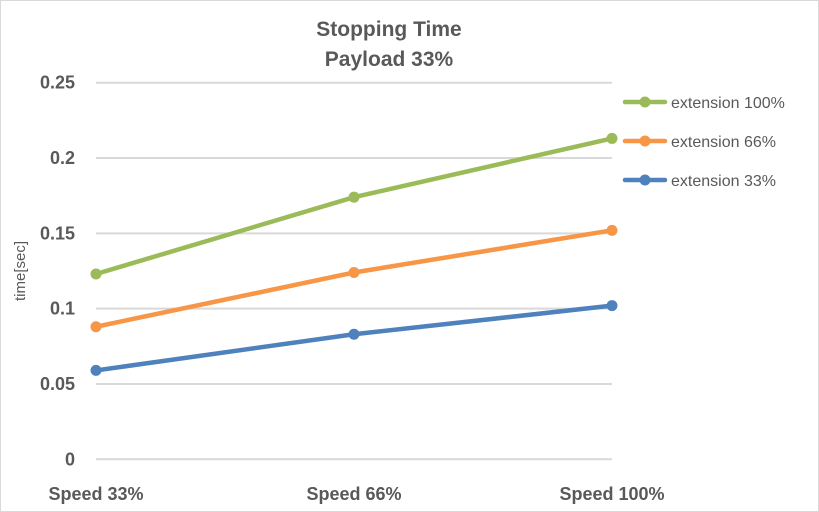 Image resolution: width=819 pixels, height=512 pixels. What do you see at coordinates (389, 59) in the screenshot?
I see `chart-title-line: Payload 33%` at bounding box center [389, 59].